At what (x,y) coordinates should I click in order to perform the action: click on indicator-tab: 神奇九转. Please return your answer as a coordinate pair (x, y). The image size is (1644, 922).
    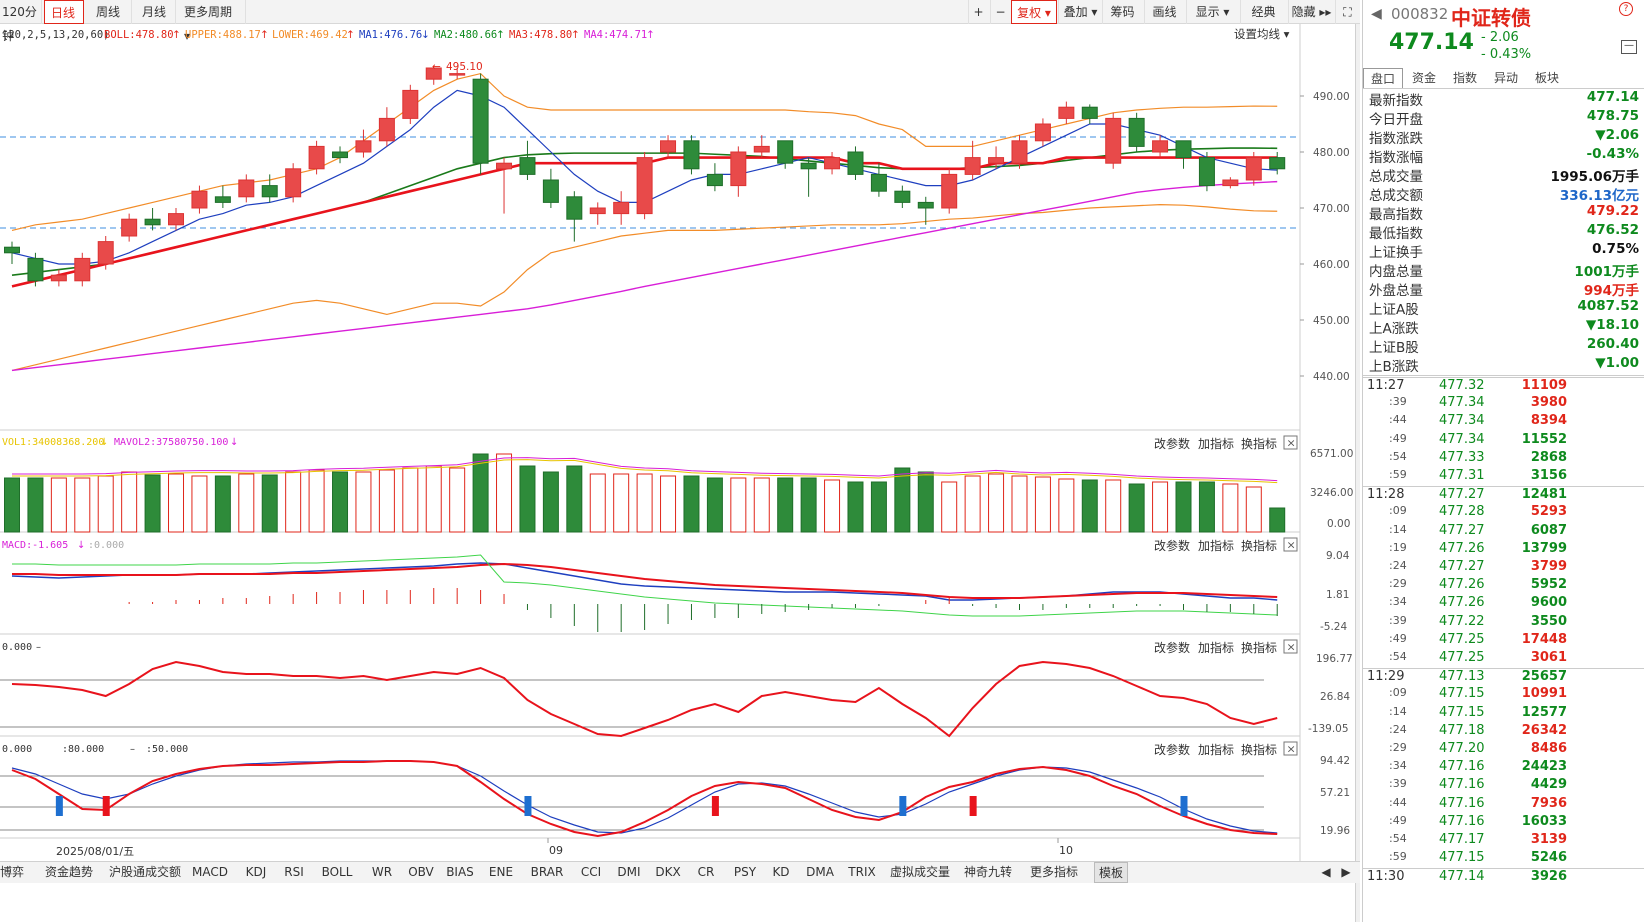
    Looking at the image, I should click on (988, 872).